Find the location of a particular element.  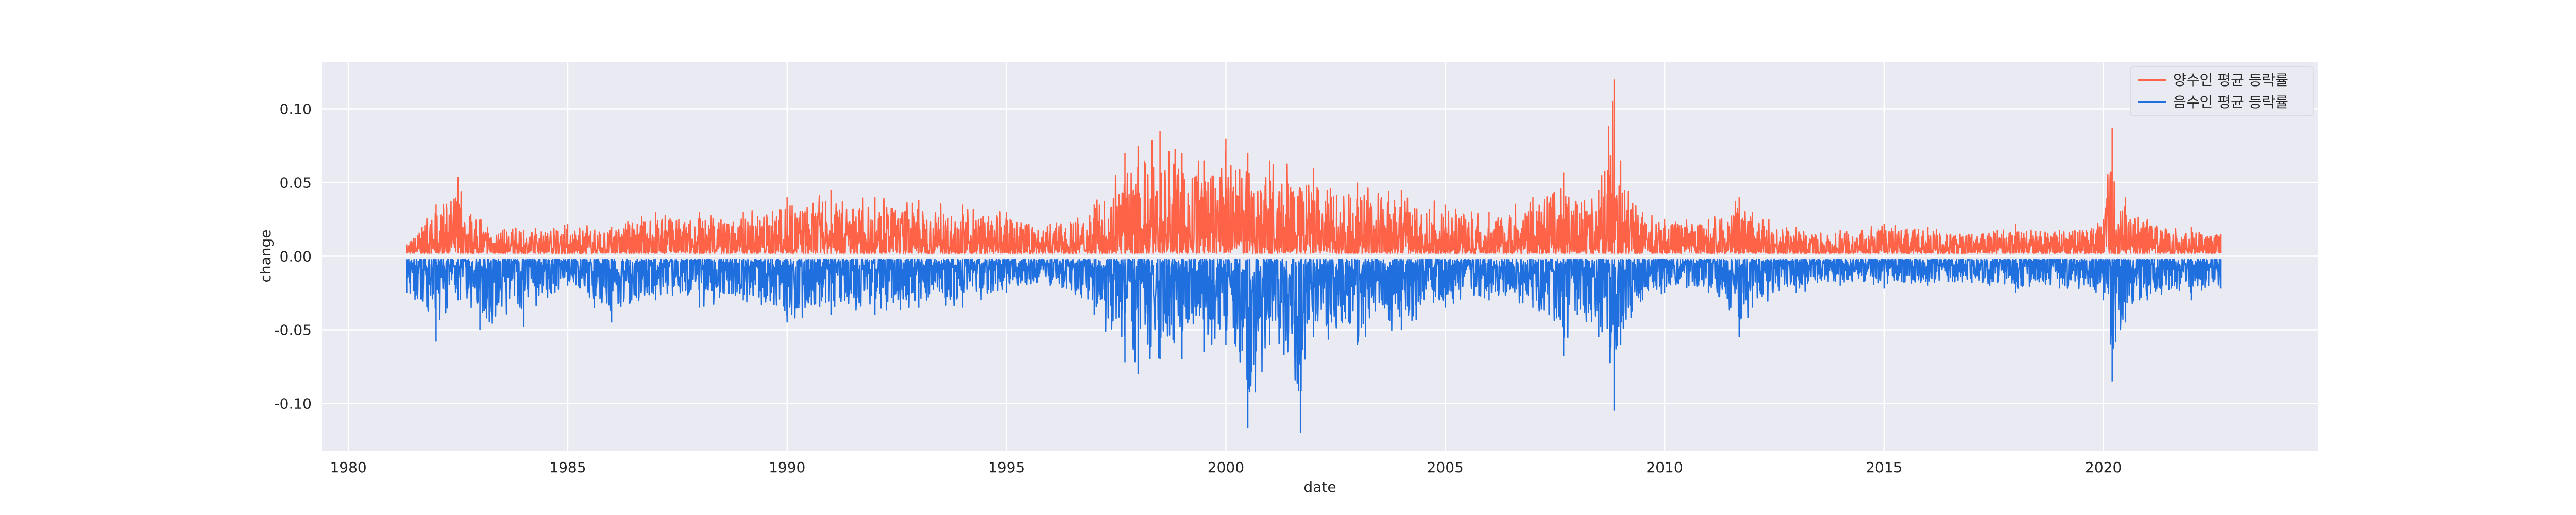

x-tick-label: 1995 is located at coordinates (1006, 467).